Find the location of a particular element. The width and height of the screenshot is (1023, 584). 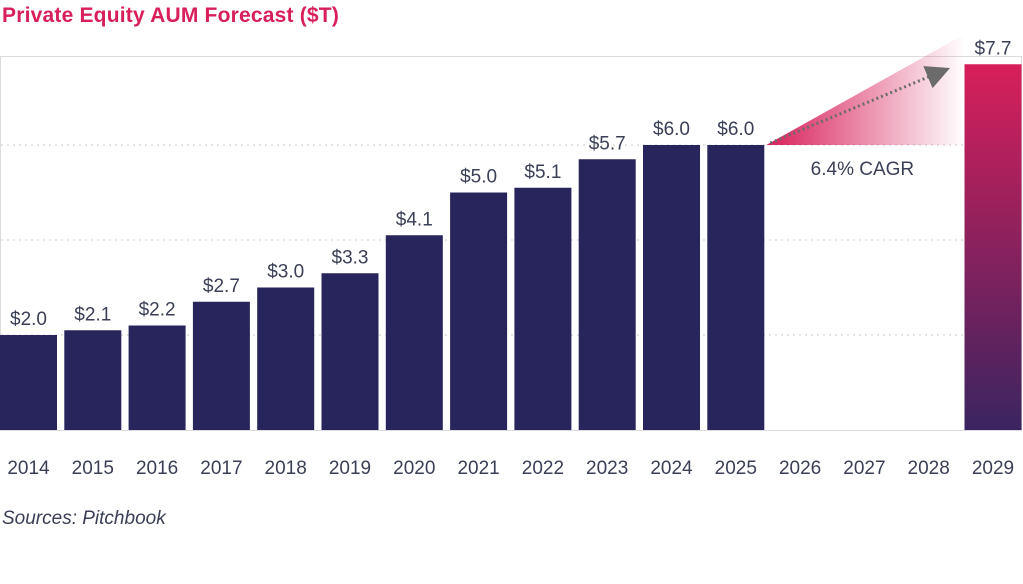

bar-2020 is located at coordinates (414, 332).